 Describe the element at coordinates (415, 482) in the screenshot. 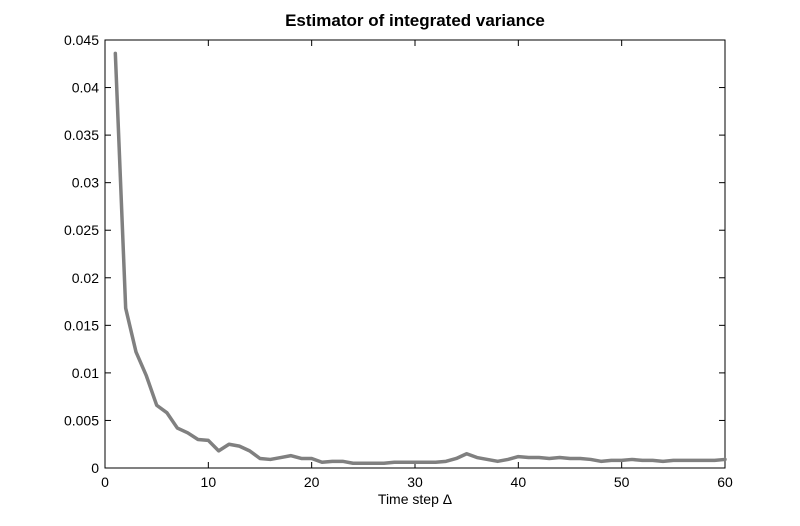

I see `x-tick-label: 30` at that location.